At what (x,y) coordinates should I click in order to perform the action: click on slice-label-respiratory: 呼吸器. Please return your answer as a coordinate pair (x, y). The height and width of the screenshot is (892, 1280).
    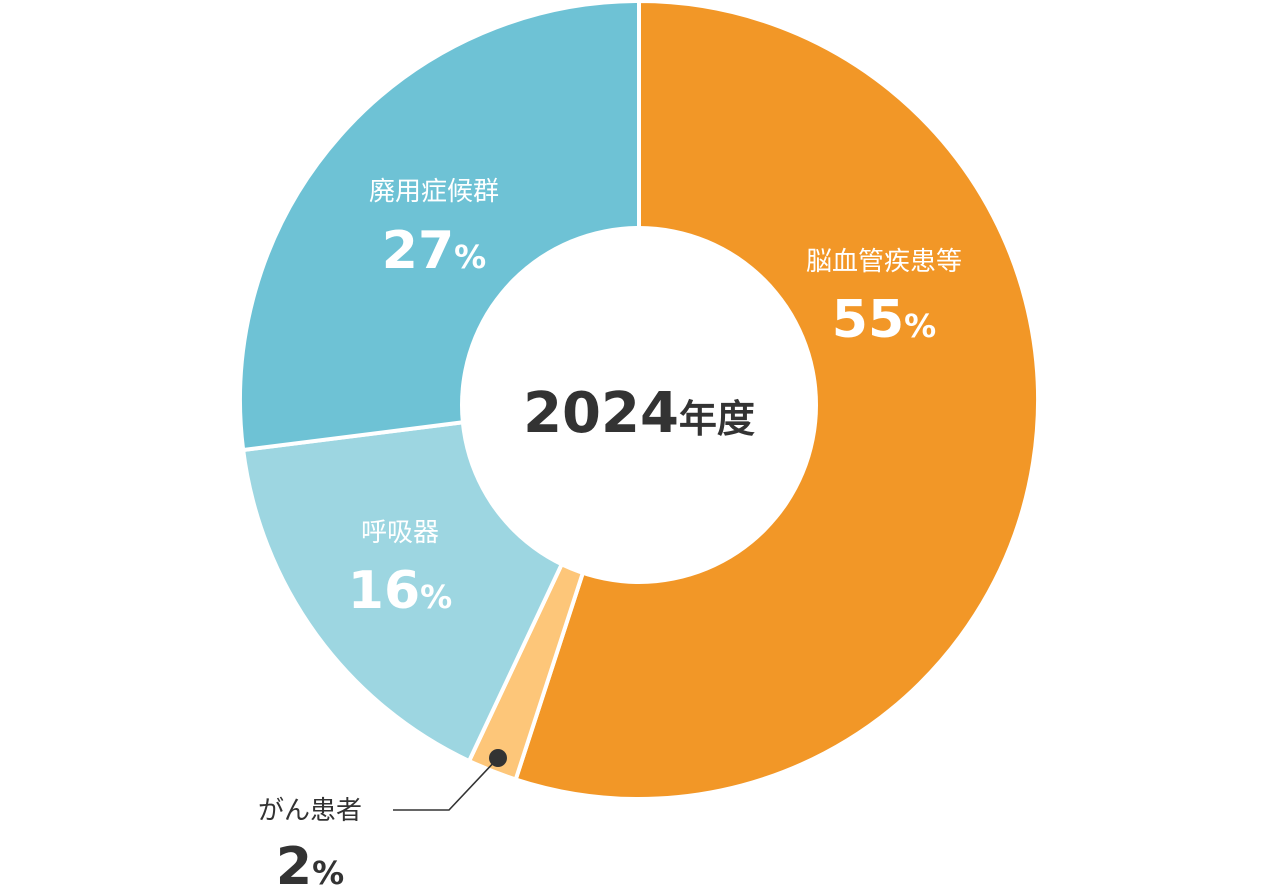
    Looking at the image, I should click on (400, 533).